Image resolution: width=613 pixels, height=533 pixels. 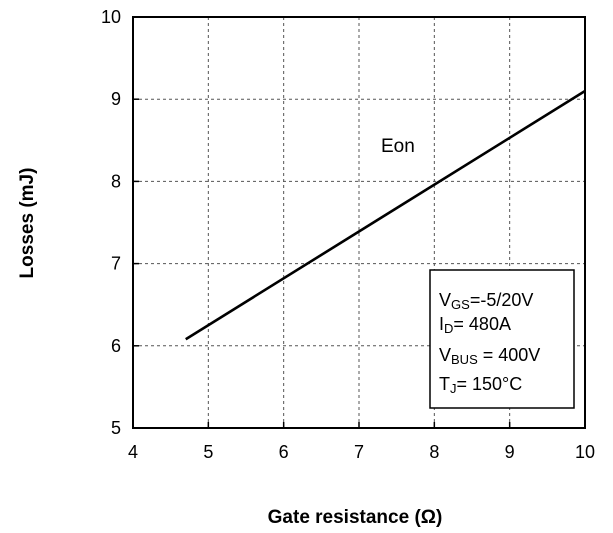 What do you see at coordinates (208, 452) in the screenshot?
I see `x-tick-label-5: 5` at bounding box center [208, 452].